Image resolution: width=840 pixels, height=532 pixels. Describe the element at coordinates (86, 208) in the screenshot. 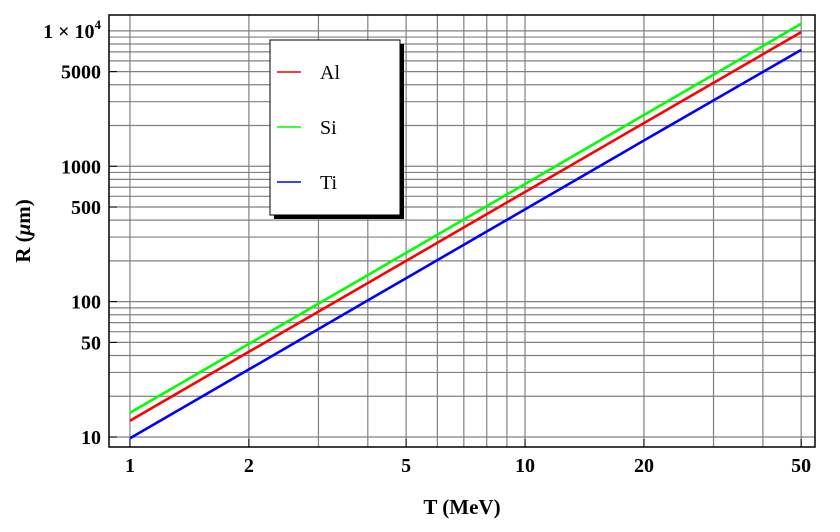

I see `y-tick-label: 500` at that location.